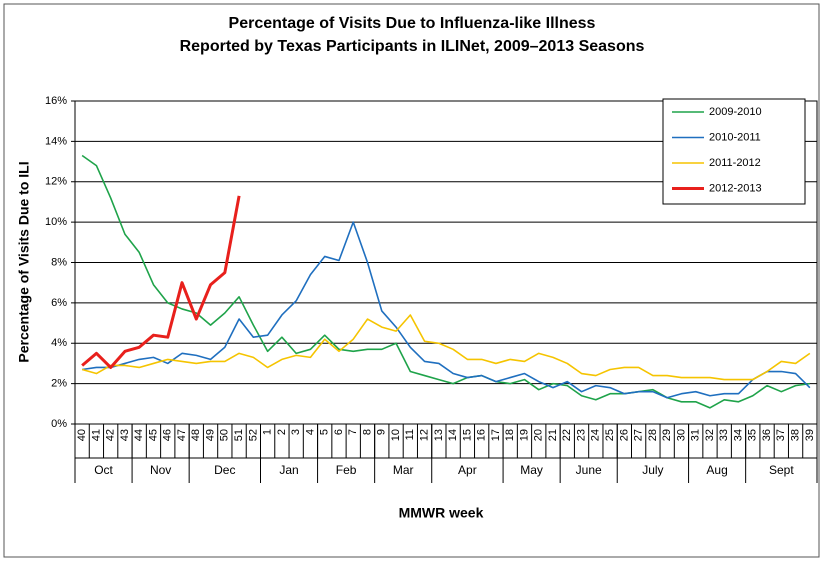 The height and width of the screenshot is (562, 825). What do you see at coordinates (59, 424) in the screenshot?
I see `y-tick-label: 0%` at bounding box center [59, 424].